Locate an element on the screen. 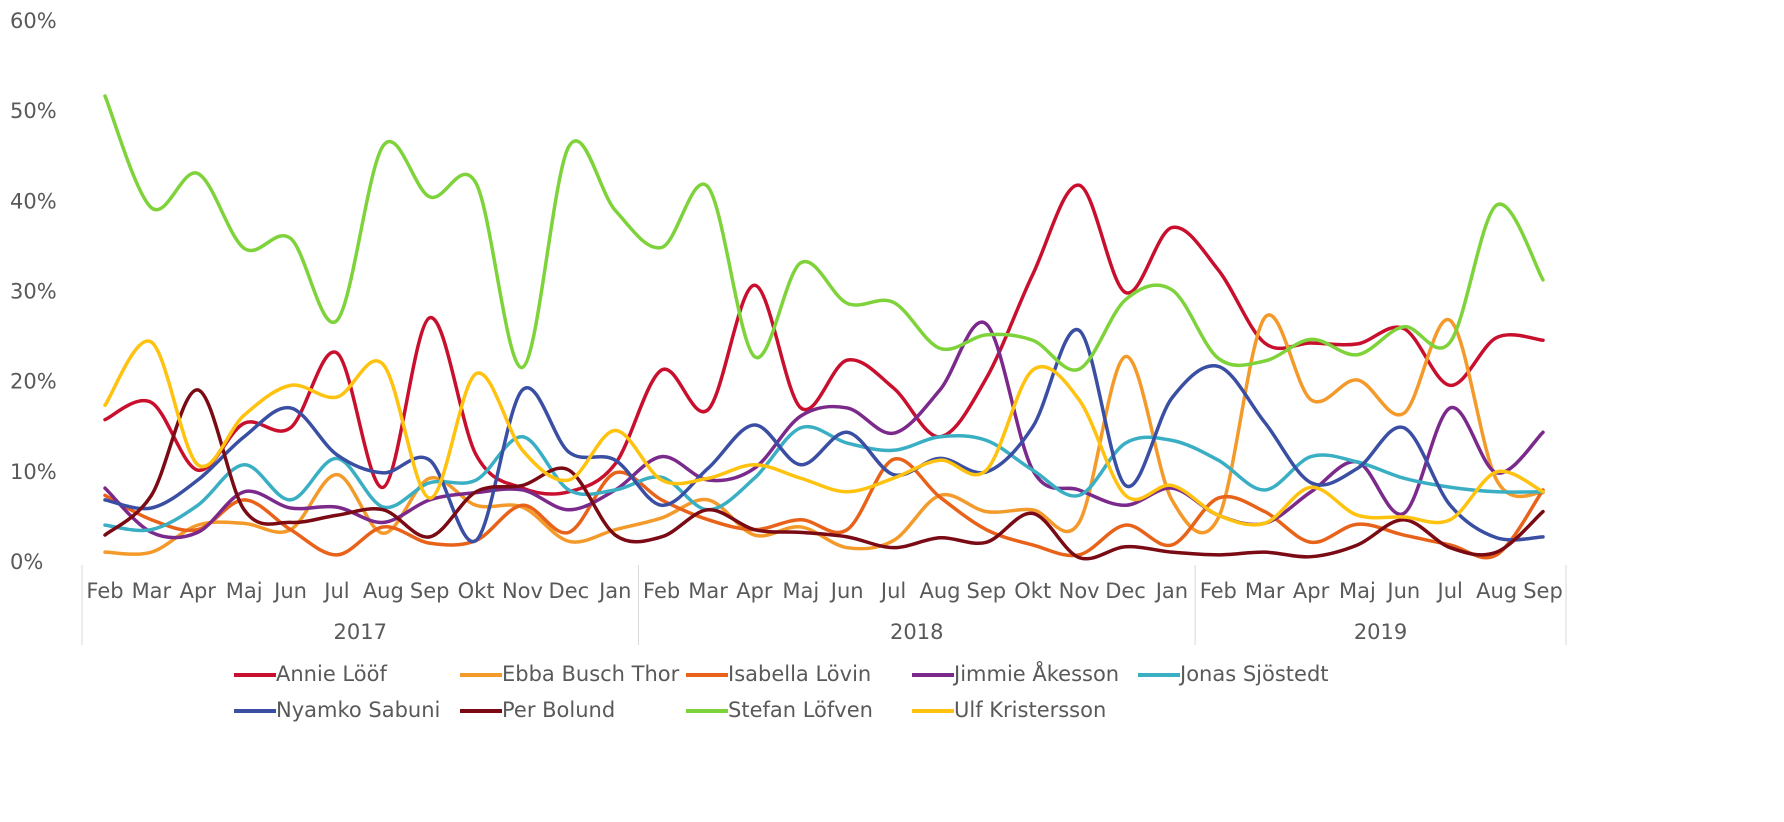  legend-label: Isabella Lövin is located at coordinates (799, 674).